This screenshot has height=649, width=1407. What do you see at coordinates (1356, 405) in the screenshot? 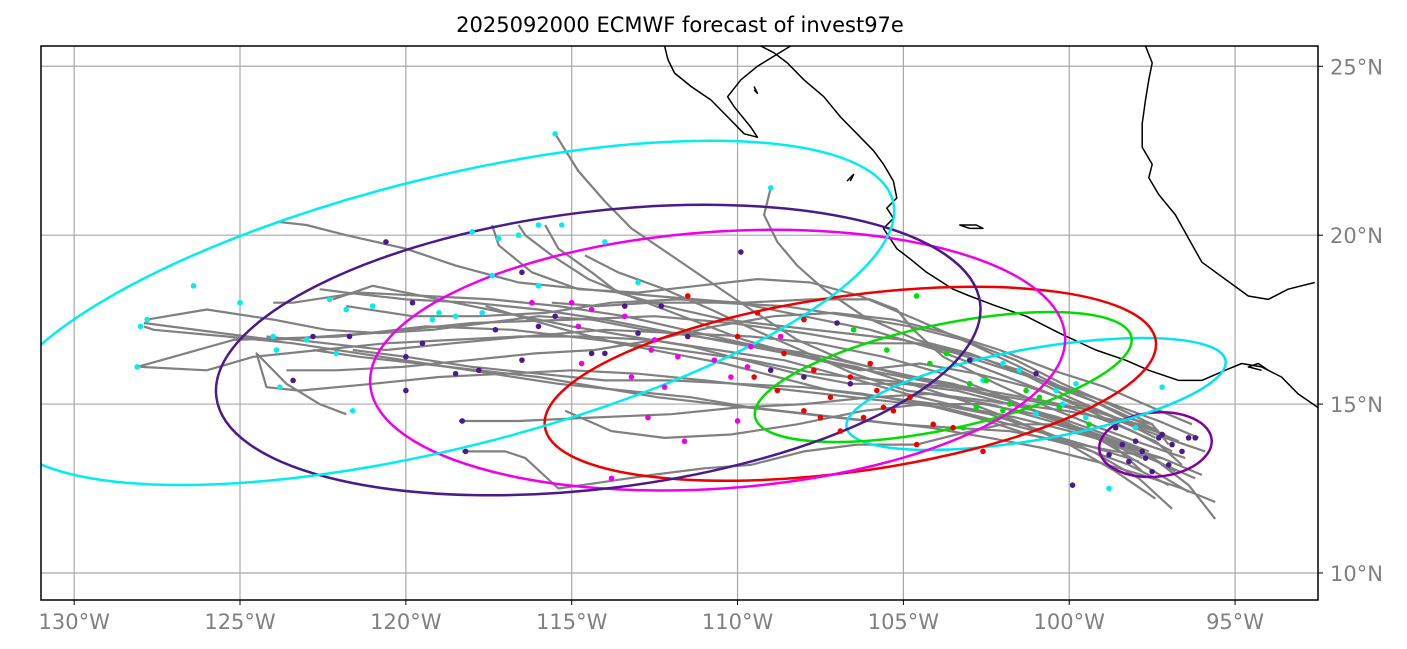
I see `y-tick-label: 15°N` at bounding box center [1356, 405].